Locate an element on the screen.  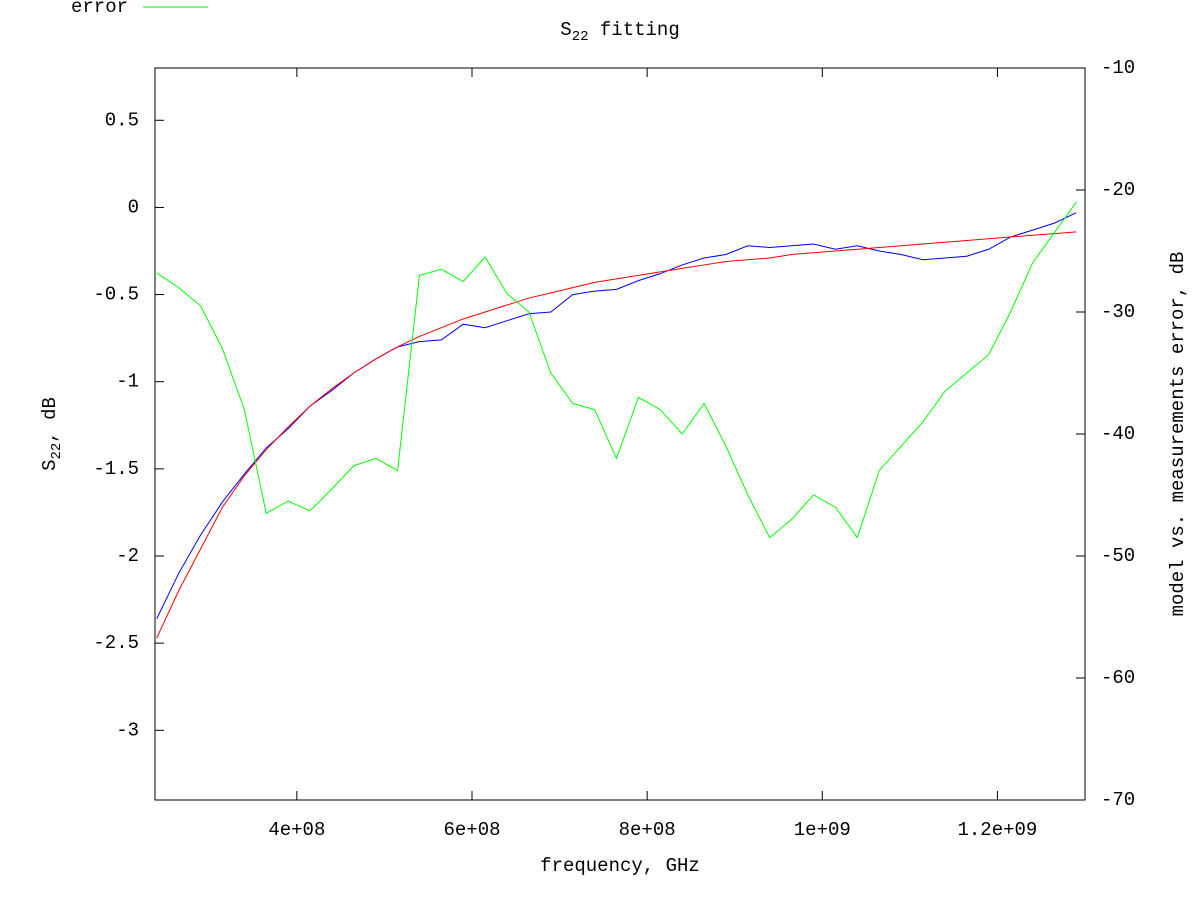
legend-label: error is located at coordinates (99, 9).